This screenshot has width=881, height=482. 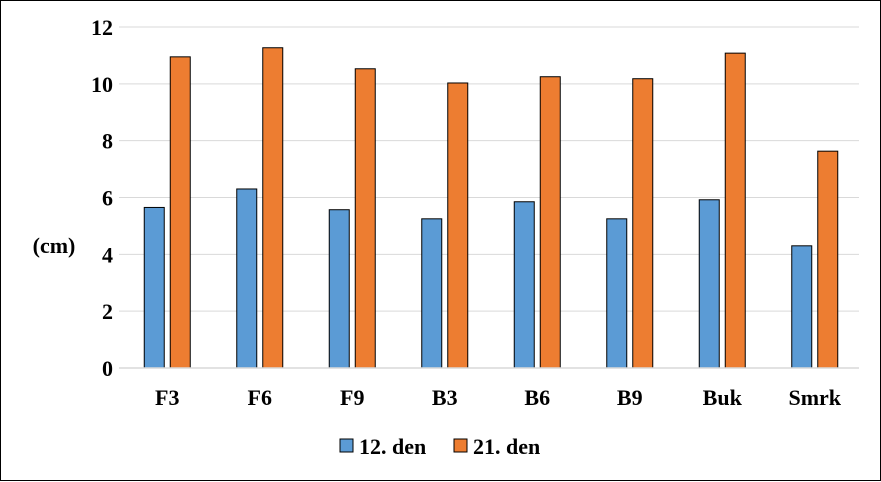 What do you see at coordinates (54, 245) in the screenshot?
I see `y-axis-label: (cm)` at bounding box center [54, 245].